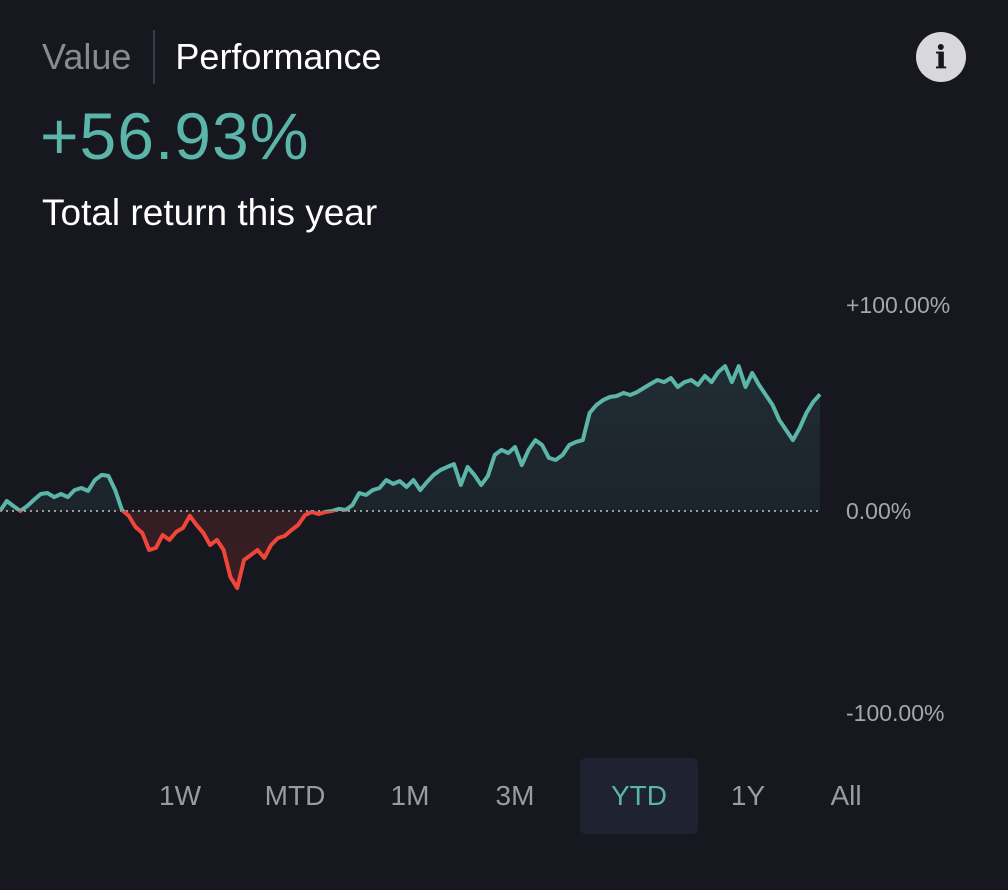 The width and height of the screenshot is (1008, 890). What do you see at coordinates (174, 551) in the screenshot?
I see `return-line-negative` at bounding box center [174, 551].